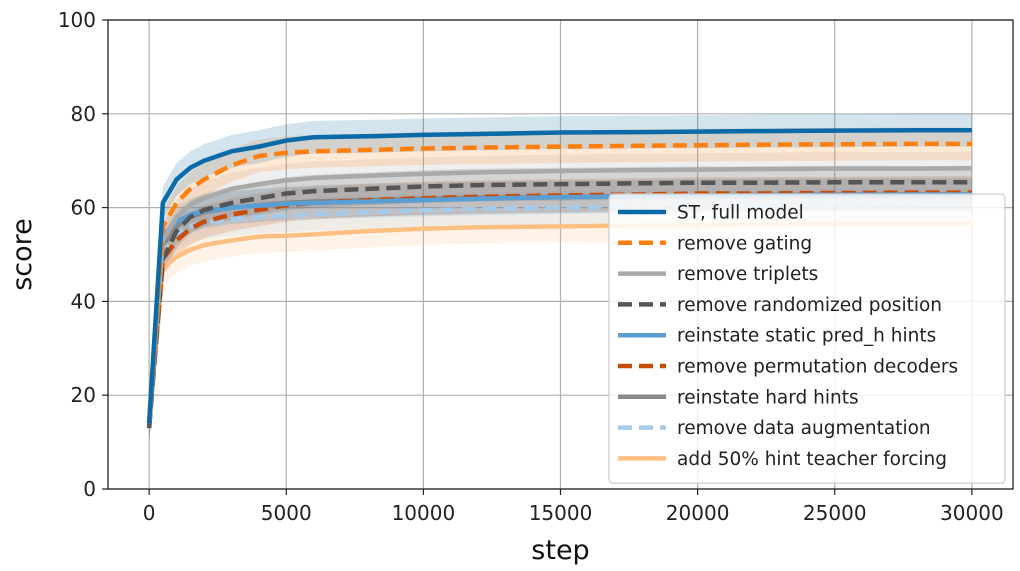 The image size is (1020, 571). Describe the element at coordinates (424, 513) in the screenshot. I see `x-tick-label: 10000` at that location.